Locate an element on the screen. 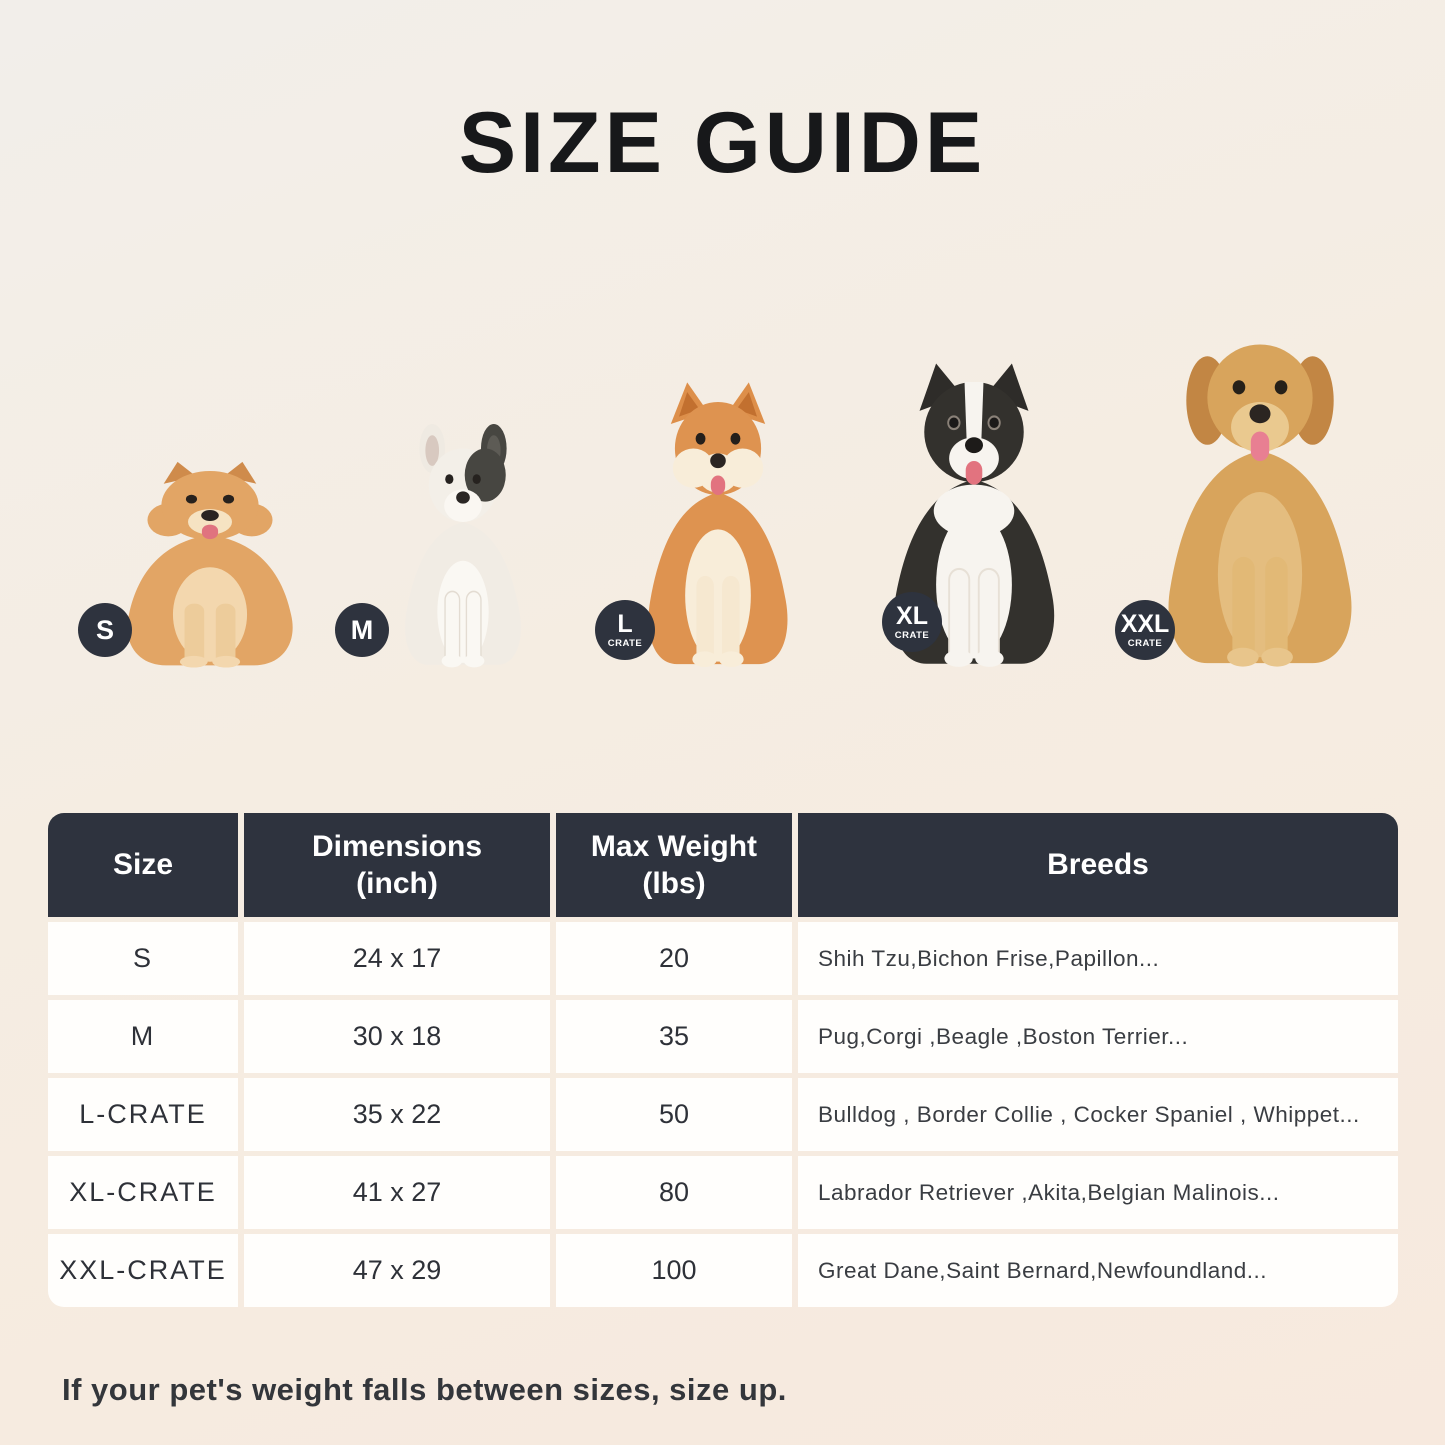 This screenshot has width=1445, height=1445. table-header-size: Size is located at coordinates (143, 865).